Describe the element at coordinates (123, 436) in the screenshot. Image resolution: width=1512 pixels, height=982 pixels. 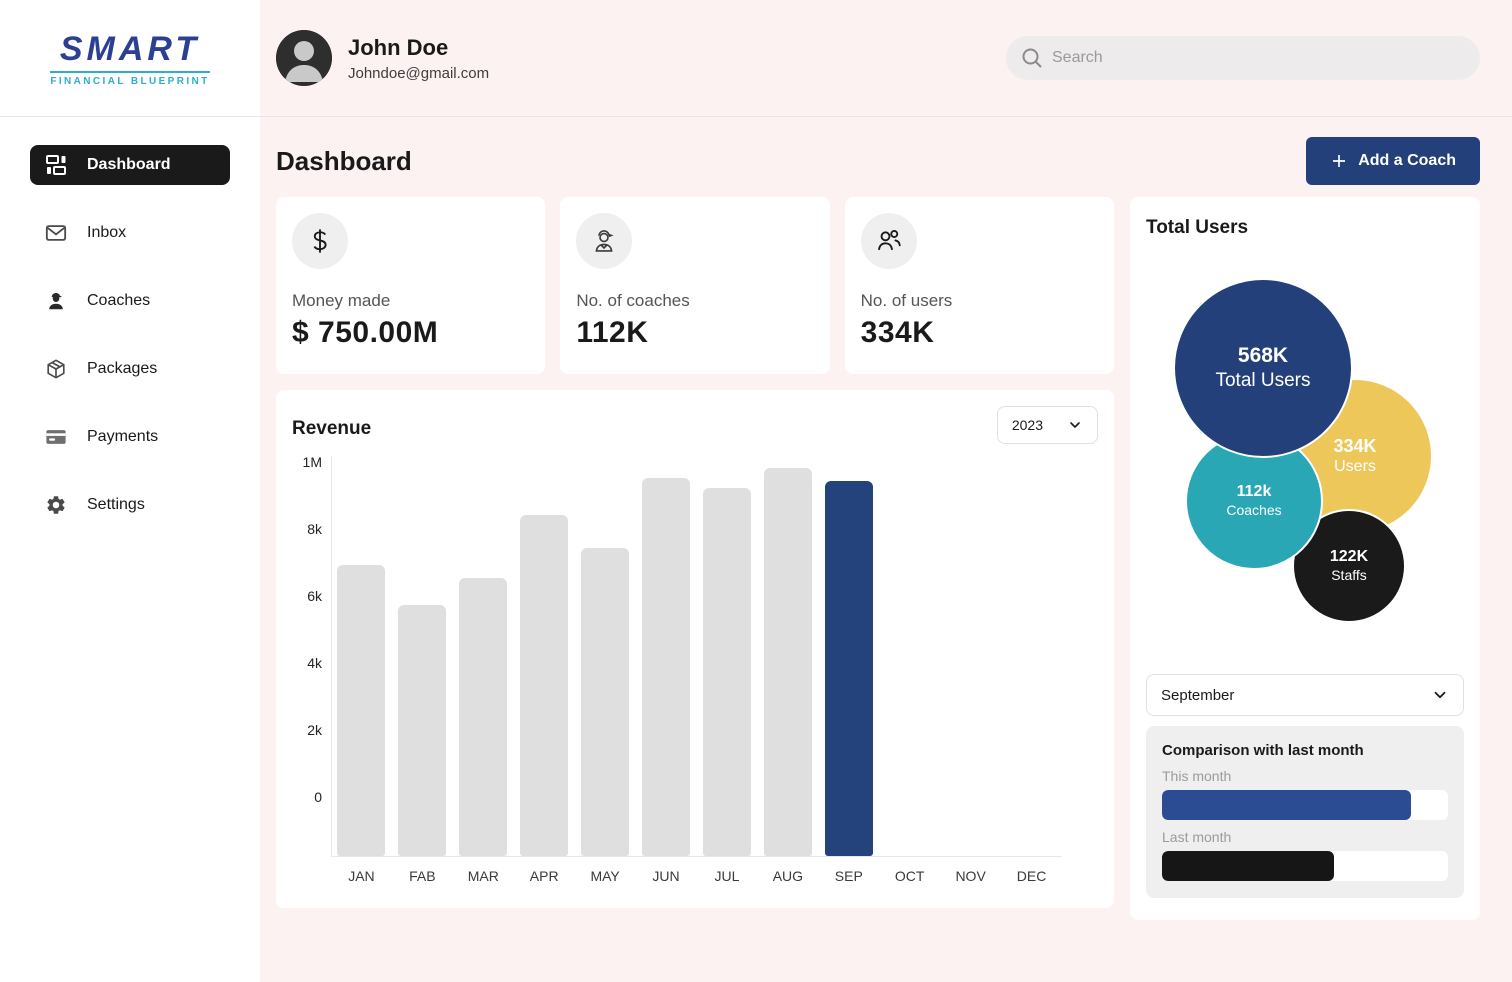
I see `sidebar-item-label: Payments` at that location.